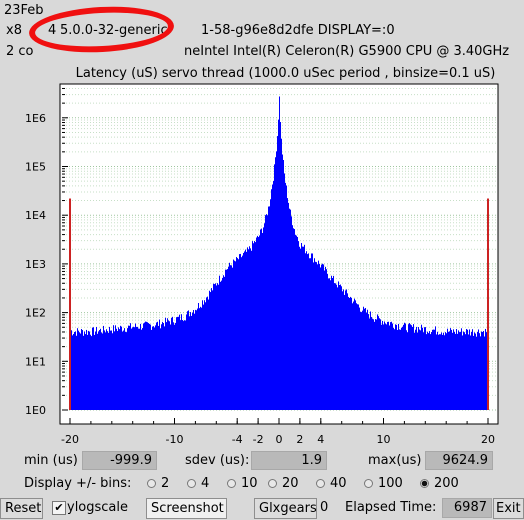 The image size is (524, 520). I want to click on bins-radio-2: 2, so click(158, 483).